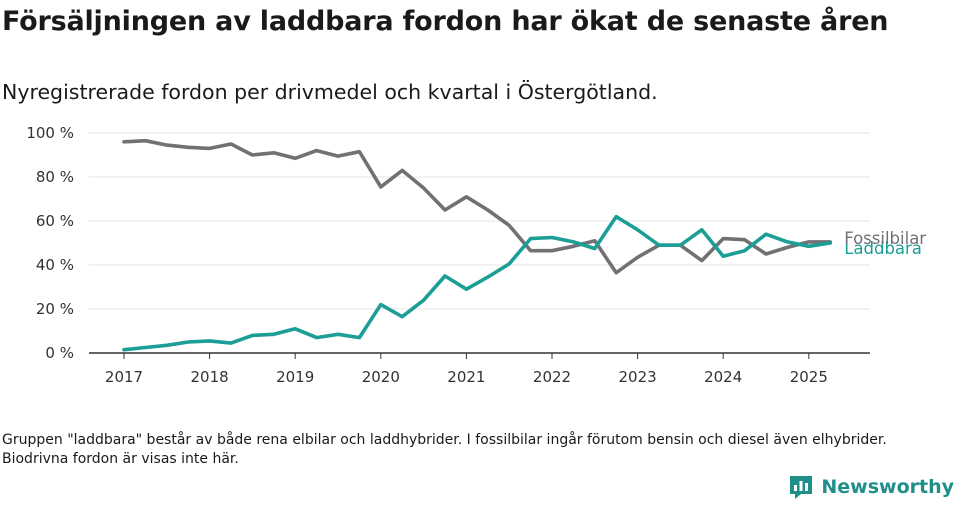 The height and width of the screenshot is (505, 960). I want to click on x-tick-label: 2025, so click(809, 377).